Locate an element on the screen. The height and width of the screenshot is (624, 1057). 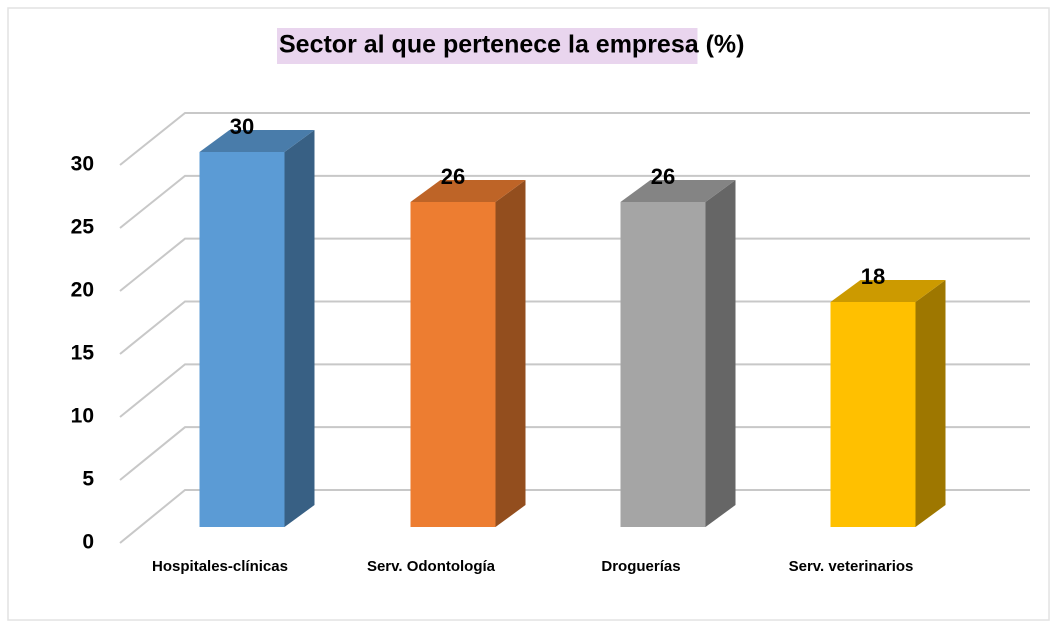
value-label: 30 is located at coordinates (242, 126).